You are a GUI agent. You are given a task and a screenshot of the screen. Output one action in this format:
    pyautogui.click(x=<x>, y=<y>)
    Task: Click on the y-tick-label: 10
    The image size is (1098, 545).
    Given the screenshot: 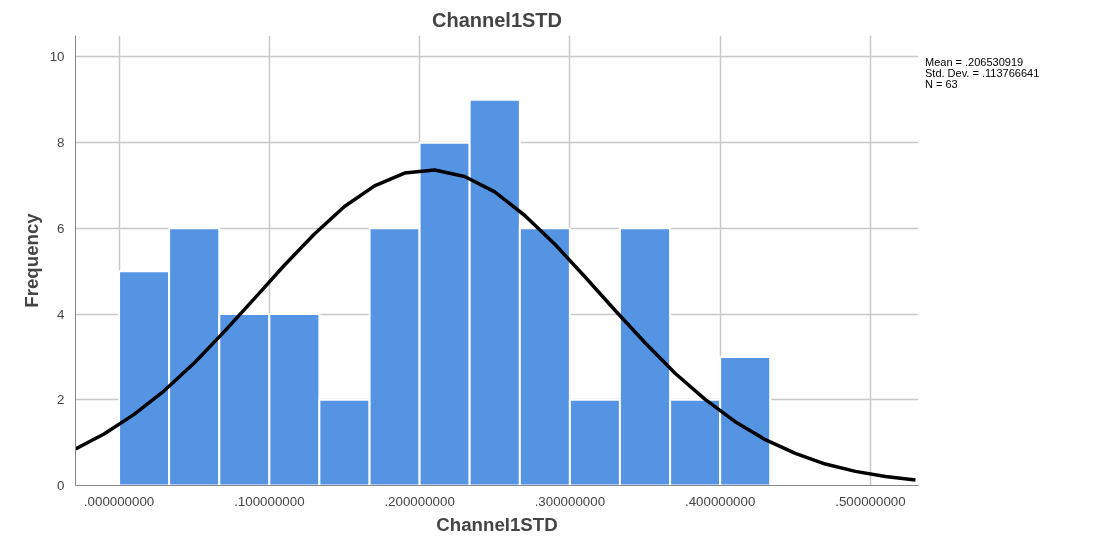 What is the action you would take?
    pyautogui.click(x=57, y=57)
    